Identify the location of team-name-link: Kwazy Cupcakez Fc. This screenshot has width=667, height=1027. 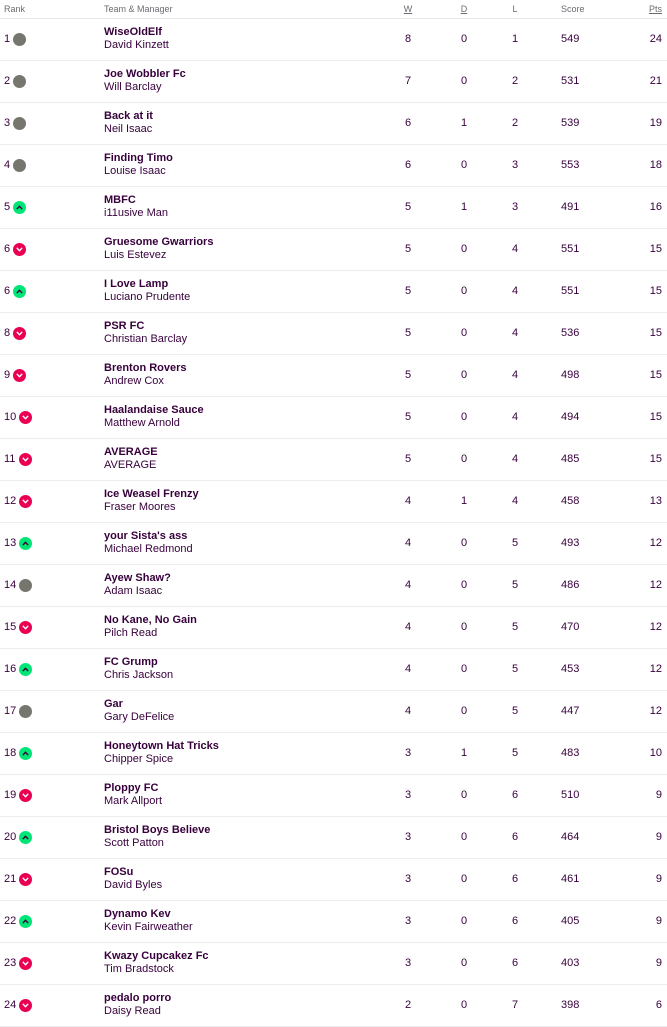
(156, 956).